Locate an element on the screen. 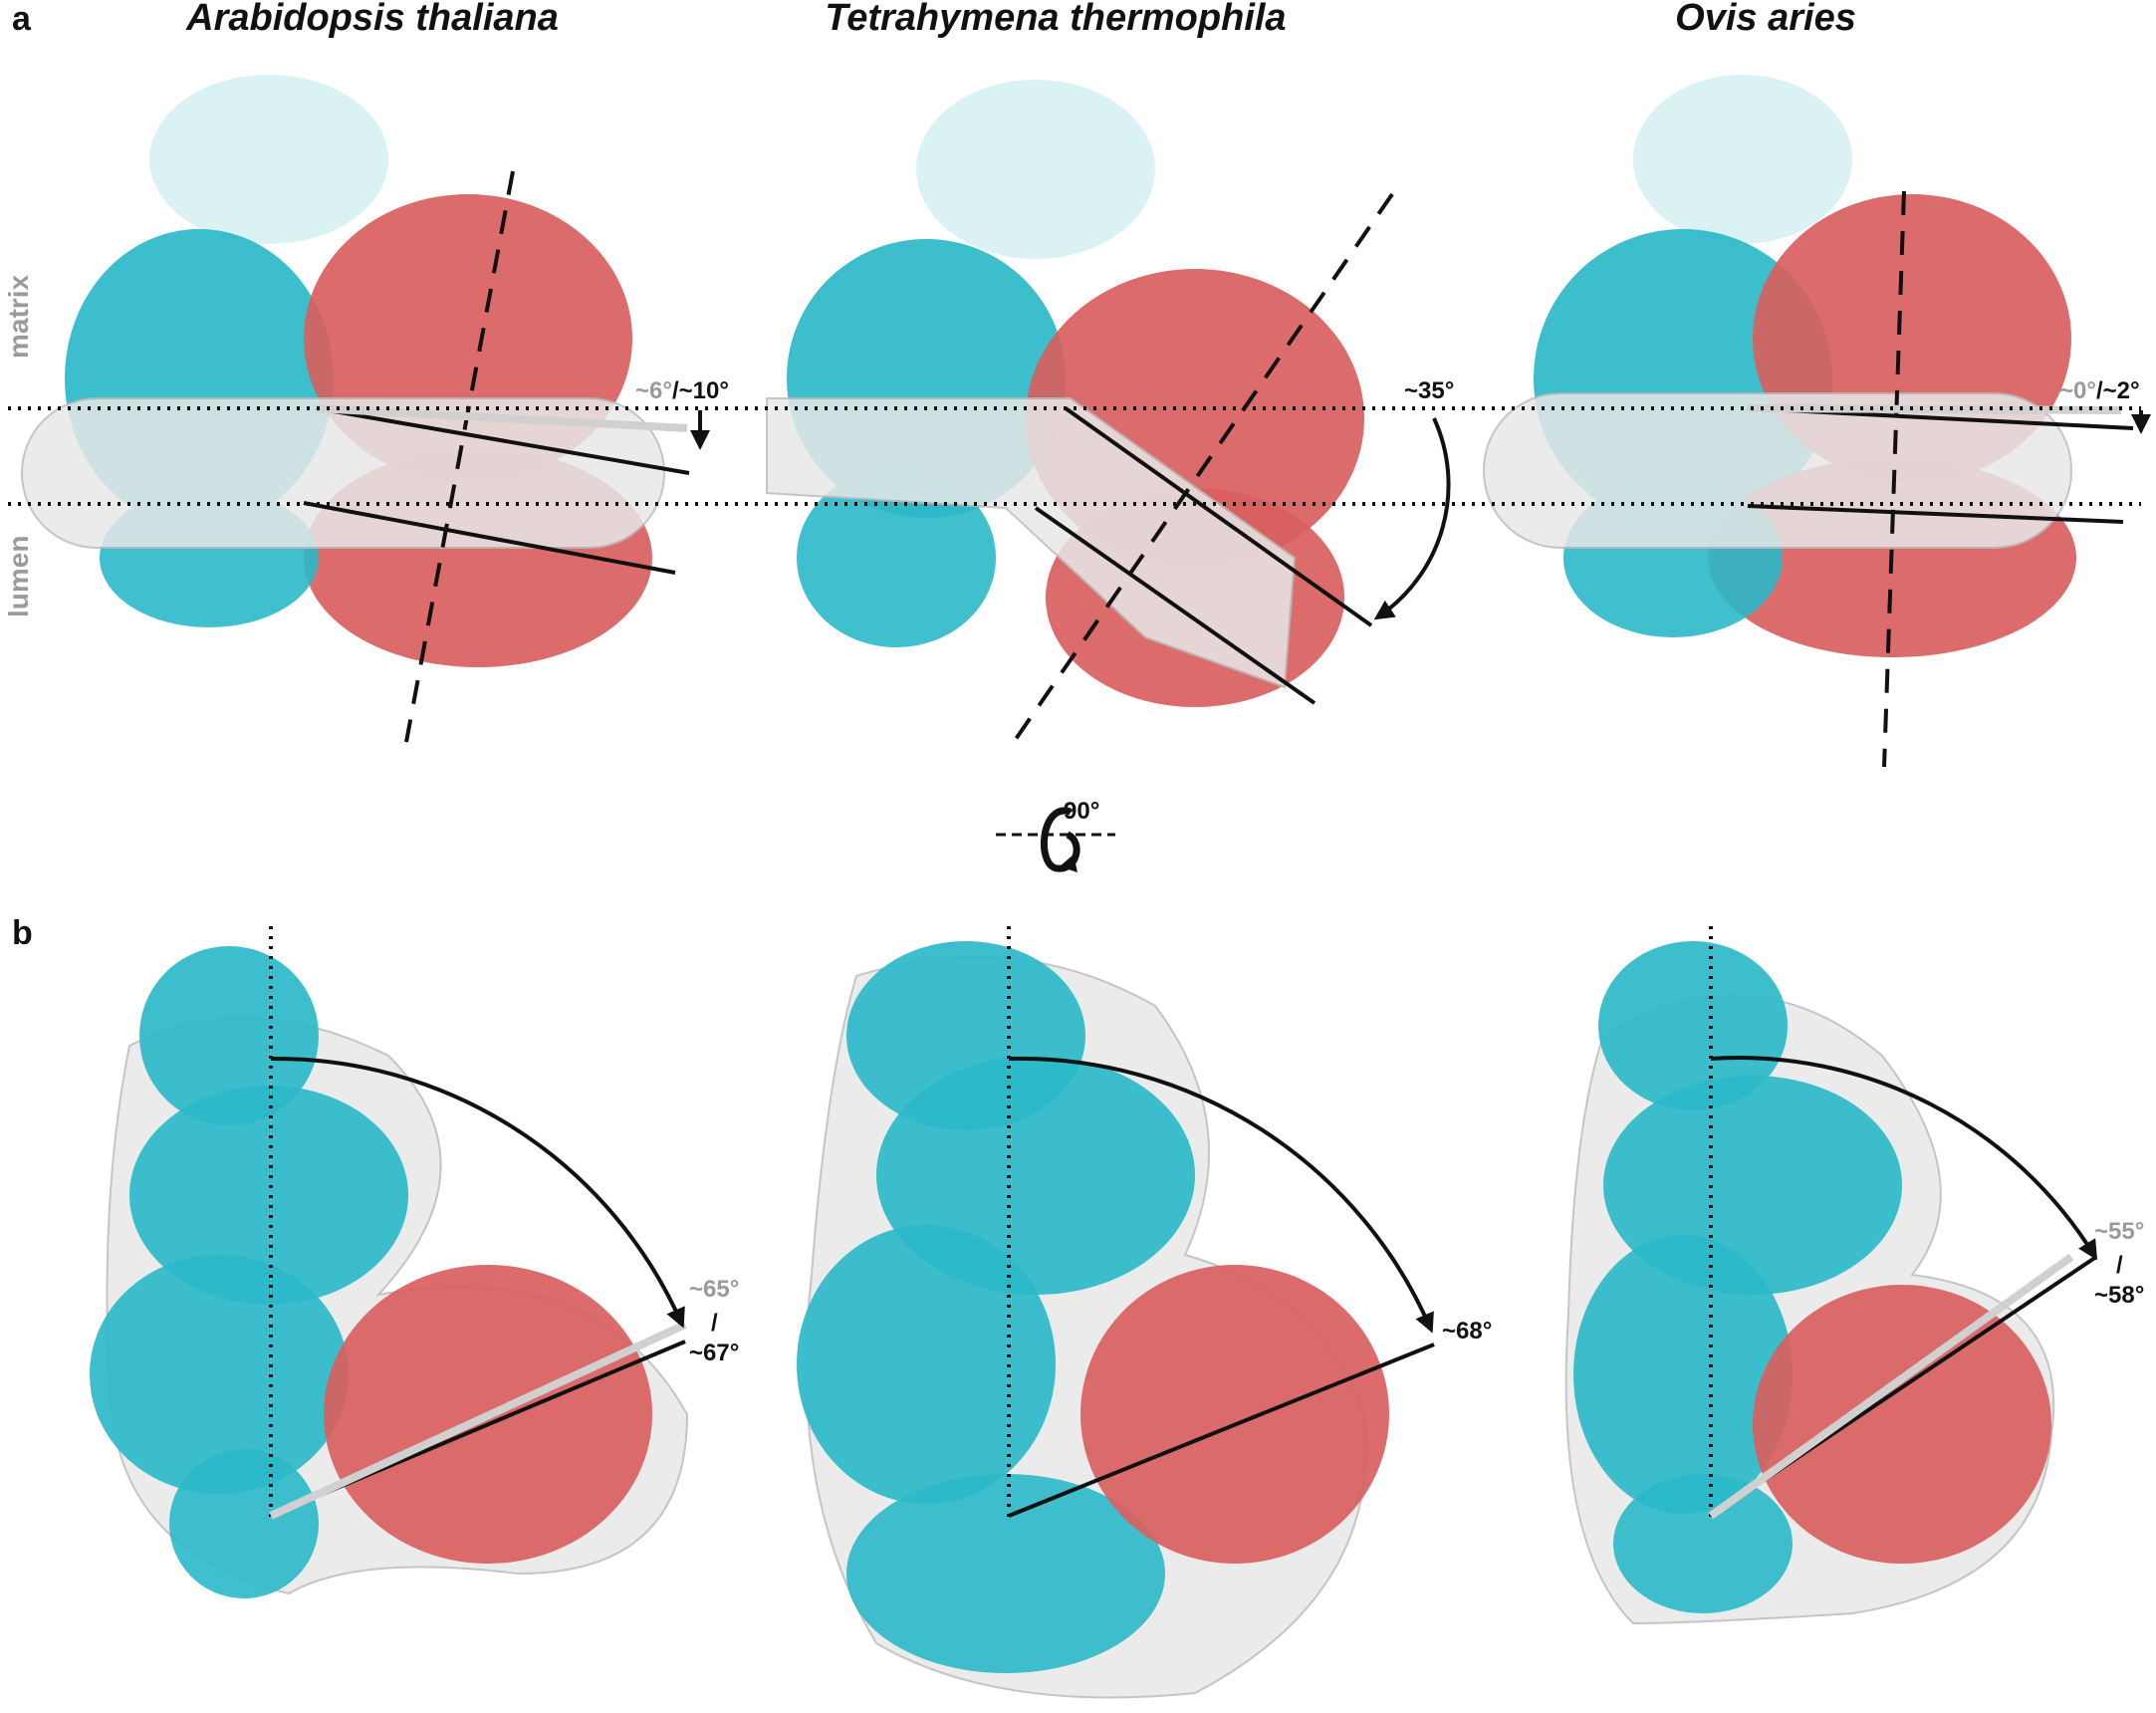  angle-lines-tetrahymena is located at coordinates (1231, 468).